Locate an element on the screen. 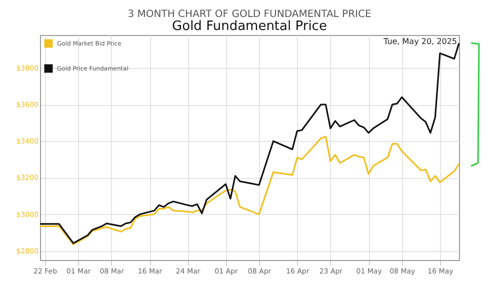 The width and height of the screenshot is (500, 297). chart-subtitle: 3 MONTH CHART OF GOLD FUNDAMENTAL PRICE is located at coordinates (250, 14).